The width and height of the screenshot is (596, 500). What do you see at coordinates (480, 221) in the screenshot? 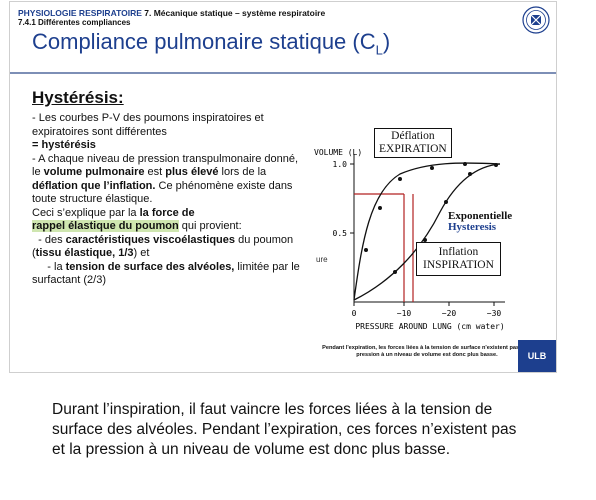
I see `exponential-label: Exponentielle Hysteresis` at bounding box center [480, 221].